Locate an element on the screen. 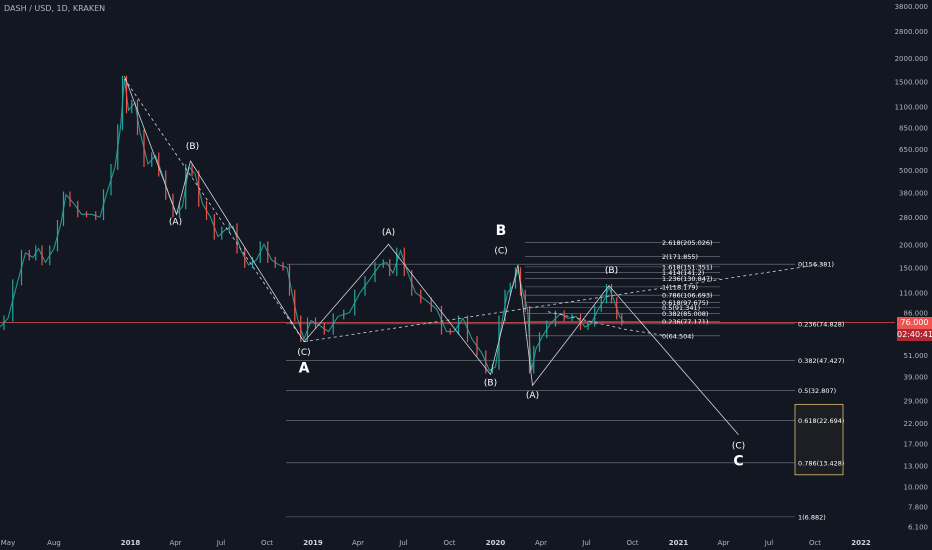 This screenshot has height=550, width=932. countdown-tag: 02:40:41 is located at coordinates (914, 334).